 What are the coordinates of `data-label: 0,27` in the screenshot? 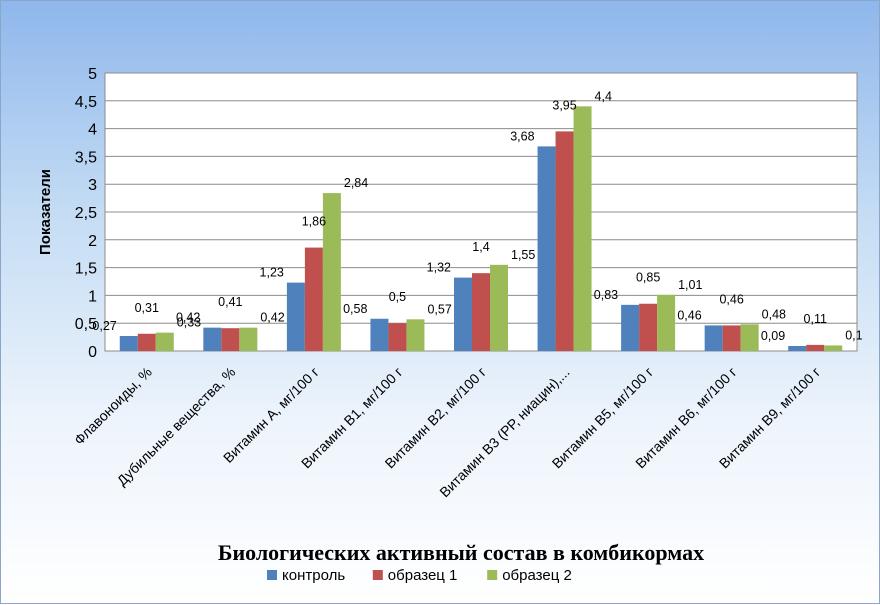 It's located at (104, 326).